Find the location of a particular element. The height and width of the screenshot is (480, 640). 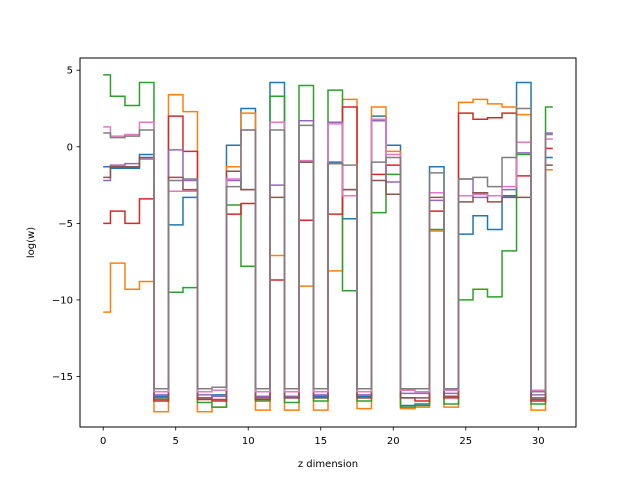

y-tick-label: −5 is located at coordinates (65, 224).